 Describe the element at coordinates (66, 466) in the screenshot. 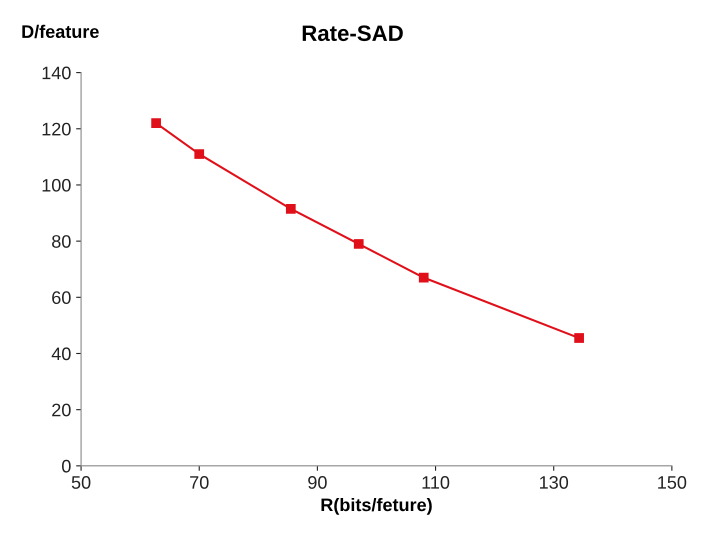

I see `y-tick-label: 0` at that location.